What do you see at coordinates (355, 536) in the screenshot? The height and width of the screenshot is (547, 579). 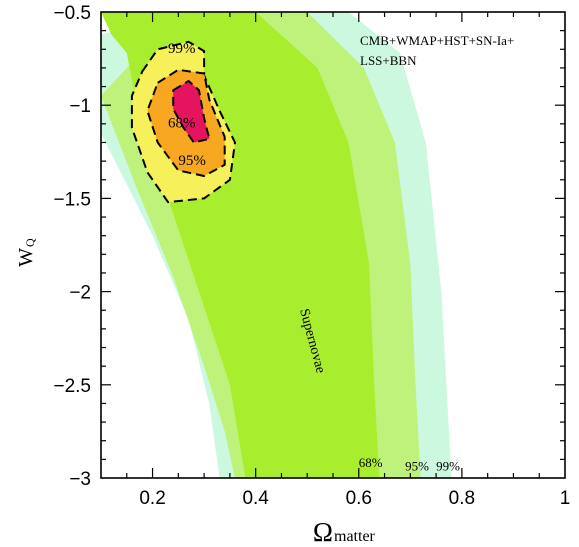 I see `x-axis-title-sub: matter` at bounding box center [355, 536].